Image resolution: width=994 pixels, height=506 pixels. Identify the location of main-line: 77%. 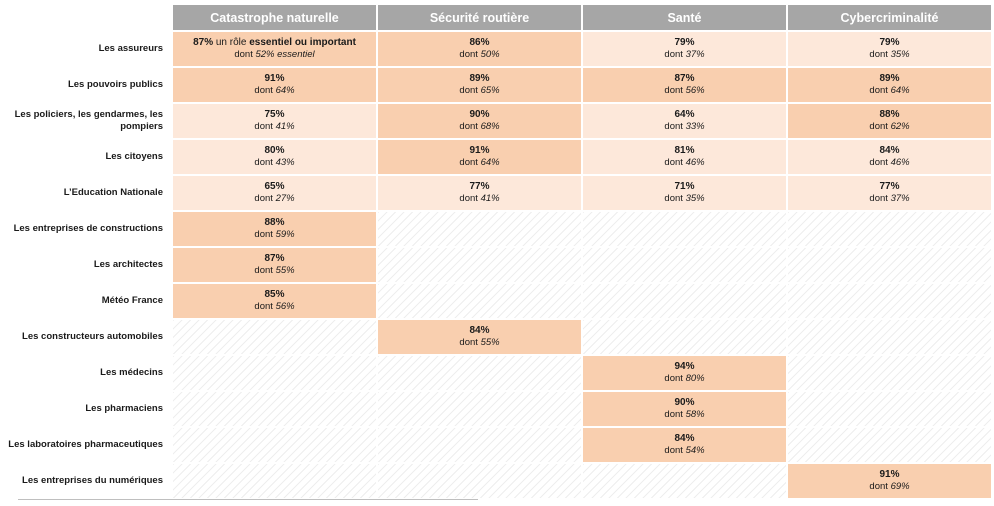
(889, 187).